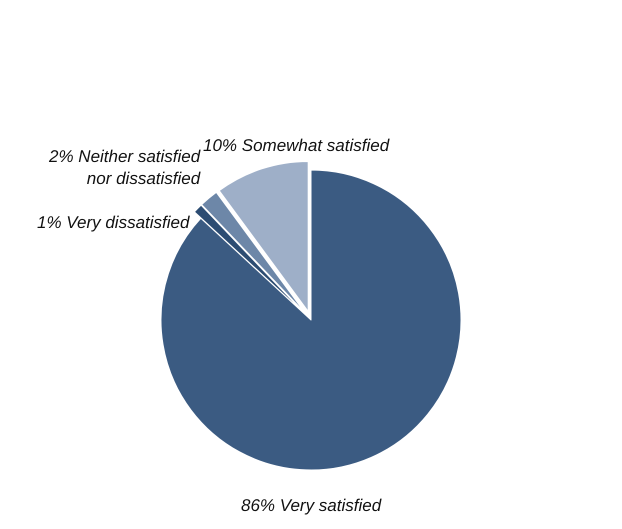 Image resolution: width=622 pixels, height=529 pixels. I want to click on slice-label: 2% Neither satisfied nor dissatisfied, so click(124, 167).